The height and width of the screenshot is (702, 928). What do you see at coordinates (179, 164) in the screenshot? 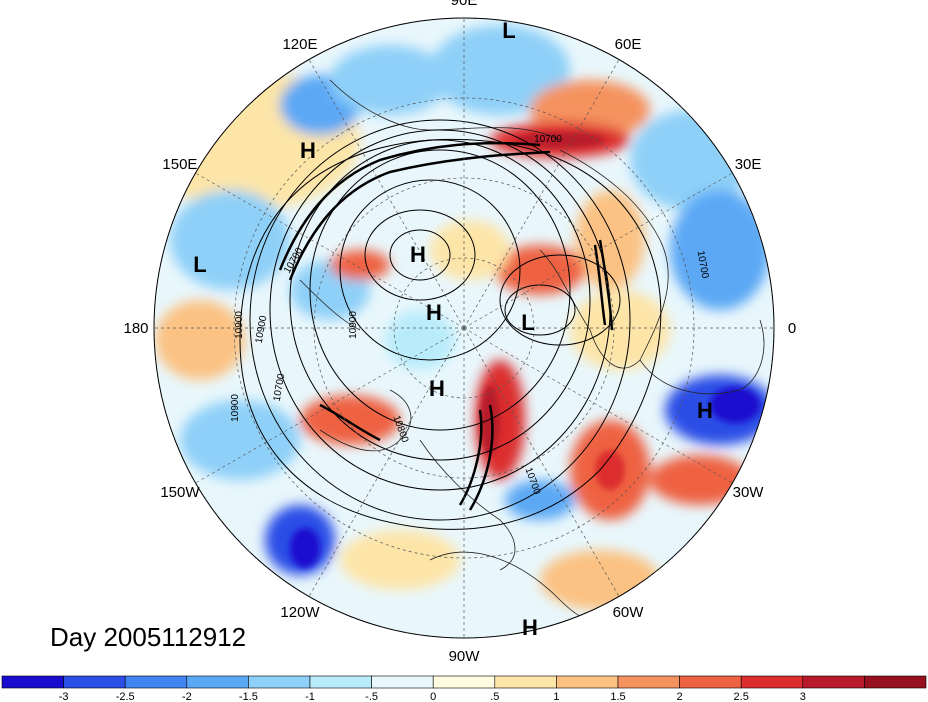
I see `longitude-label: 150E` at bounding box center [179, 164].